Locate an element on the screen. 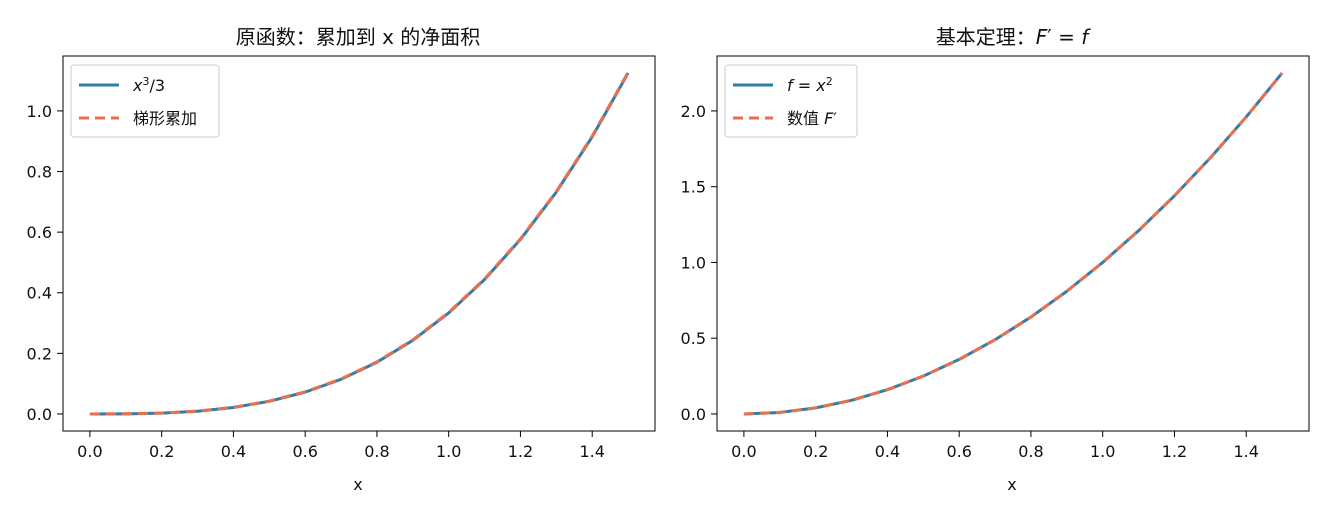  right-x-tick-label: 0.4 is located at coordinates (887, 451).